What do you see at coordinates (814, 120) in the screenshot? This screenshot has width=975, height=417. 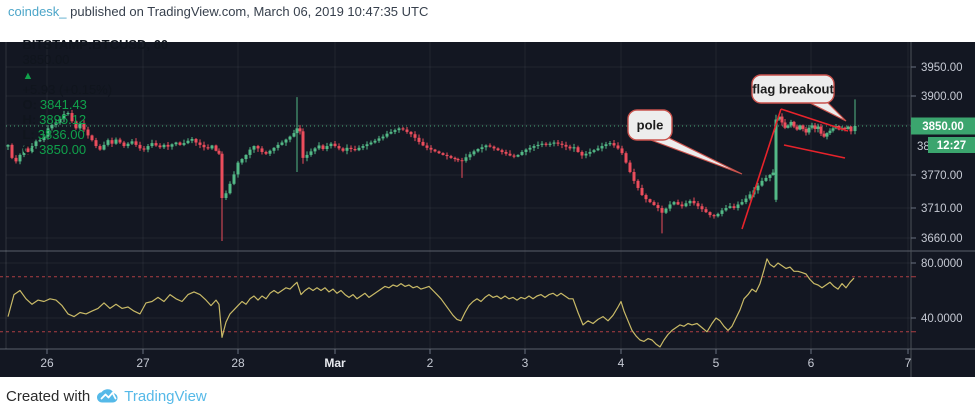 I see `flag-top-line` at bounding box center [814, 120].